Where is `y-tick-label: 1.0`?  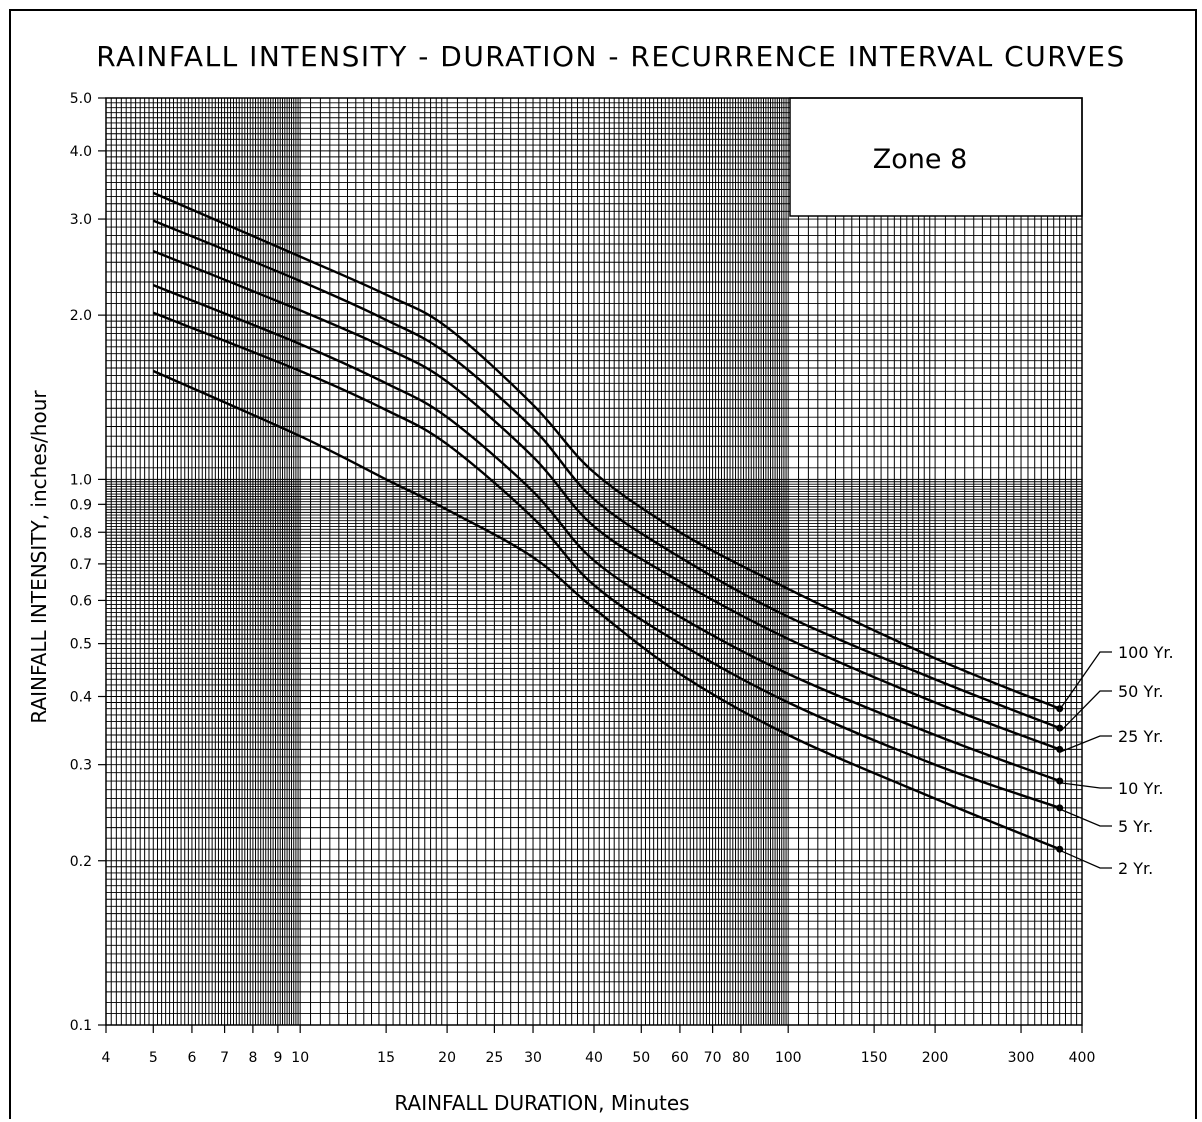
y-tick-label: 1.0 is located at coordinates (81, 480).